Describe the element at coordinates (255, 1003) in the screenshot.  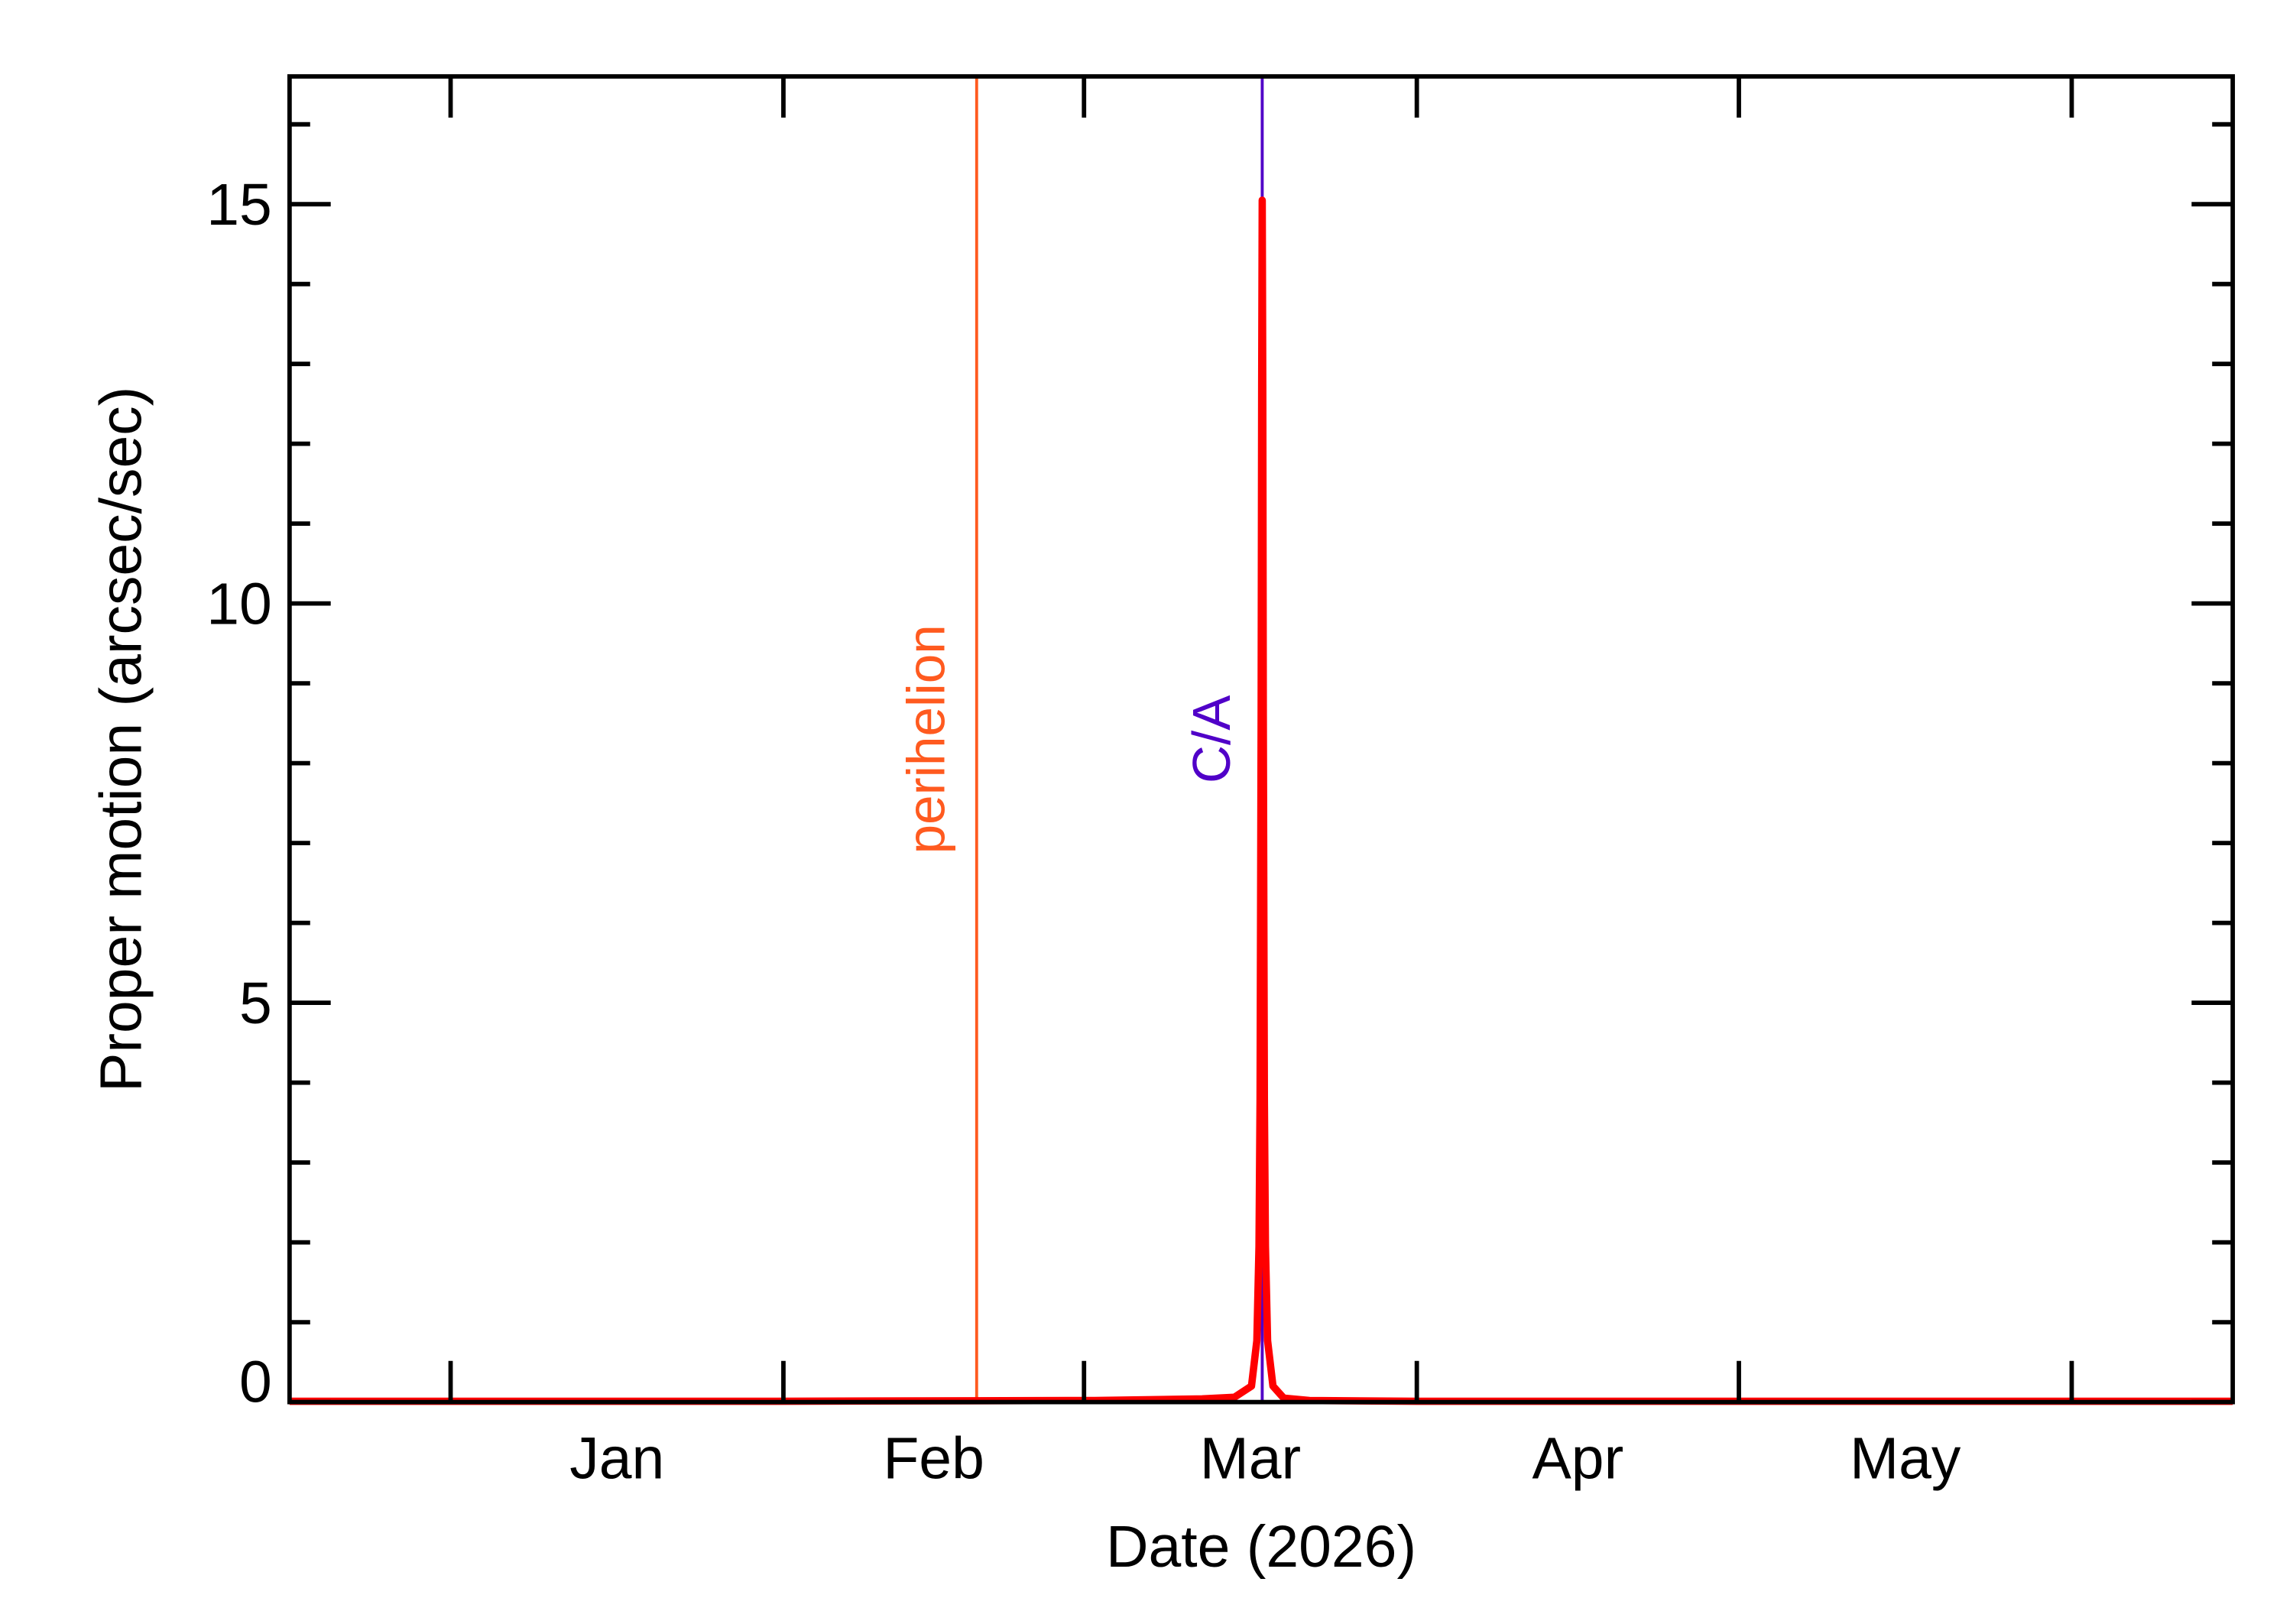
I see `y-tick-label: 5` at that location.